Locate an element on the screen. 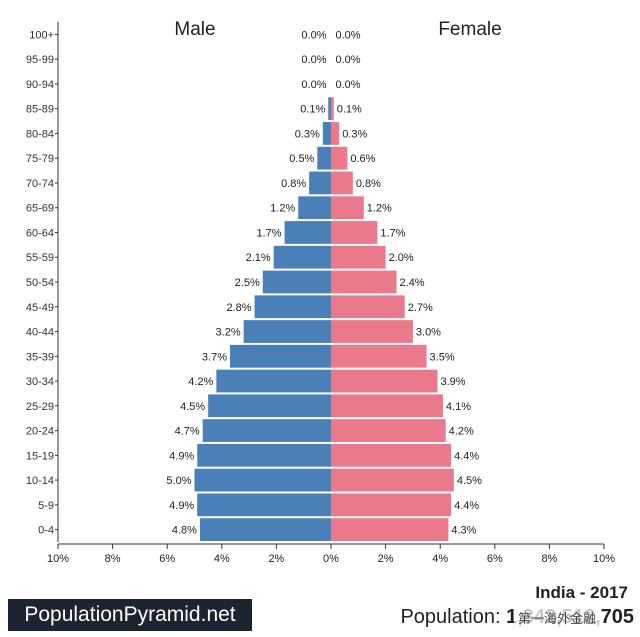 The width and height of the screenshot is (640, 637). male-value-label: 2.5% is located at coordinates (247, 283).